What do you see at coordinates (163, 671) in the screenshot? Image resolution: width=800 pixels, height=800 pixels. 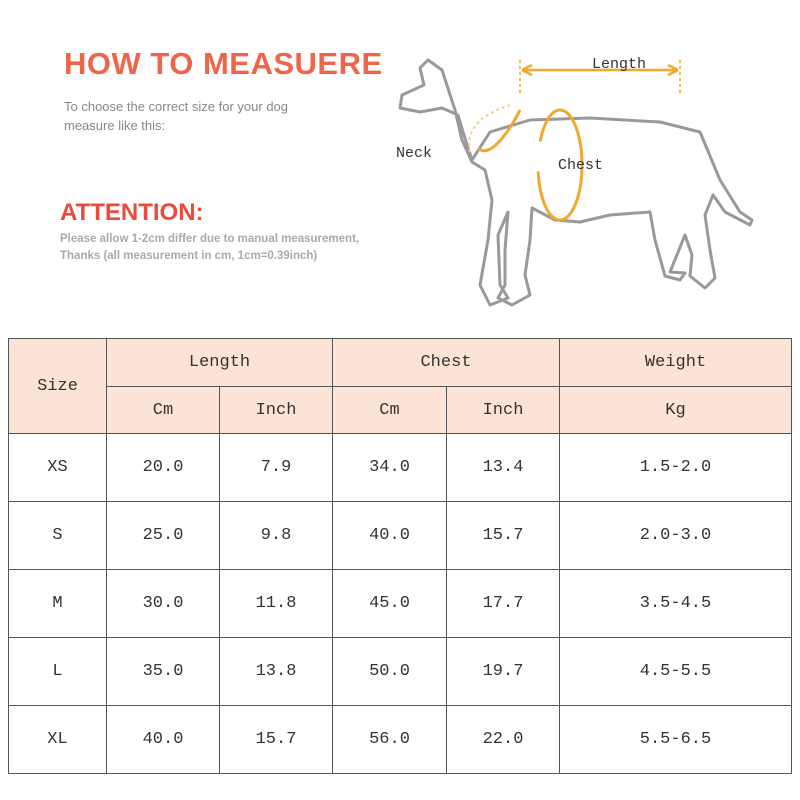 I see `value-cell: 35.0` at bounding box center [163, 671].